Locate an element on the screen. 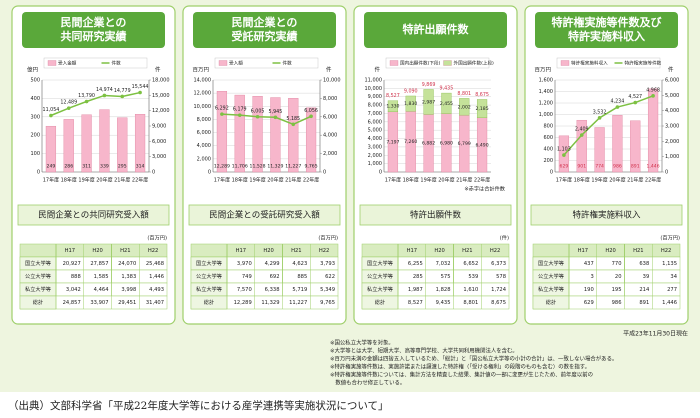 The image size is (700, 418). y-tick-label: 2,000 is located at coordinates (375, 156).